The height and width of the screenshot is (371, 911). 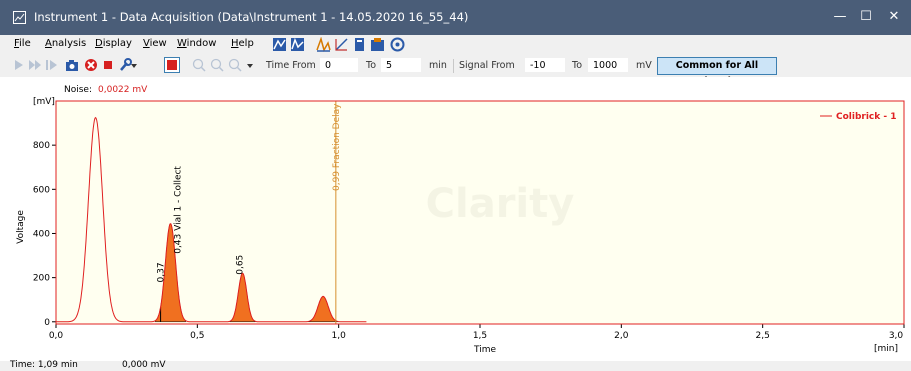 I want to click on stop-icon, so click(x=108, y=65).